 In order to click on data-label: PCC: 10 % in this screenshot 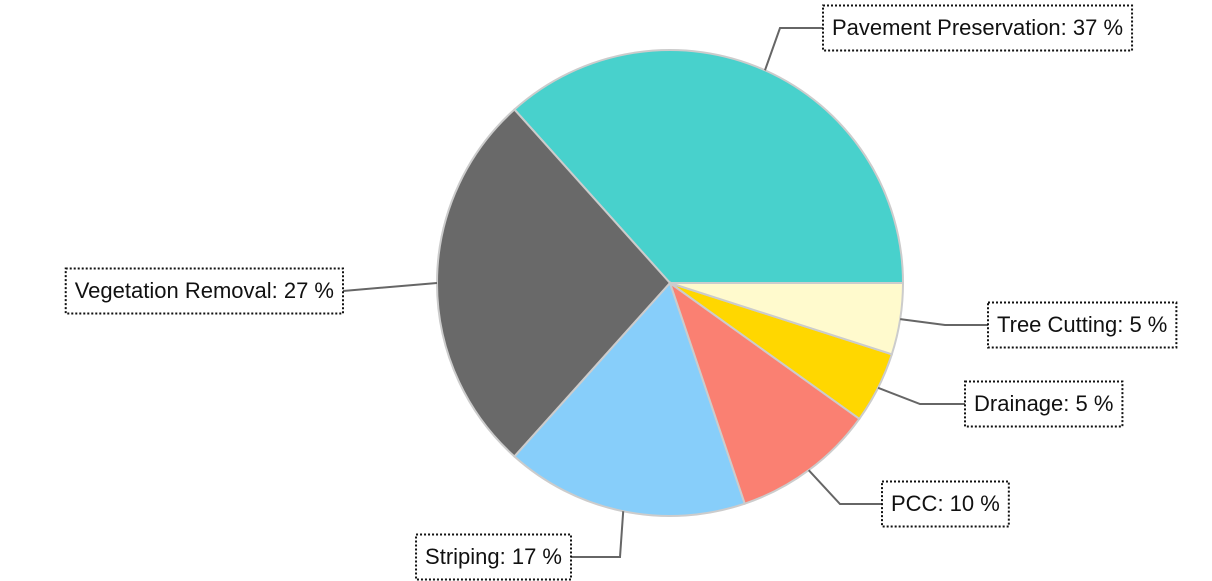, I will do `click(945, 503)`.